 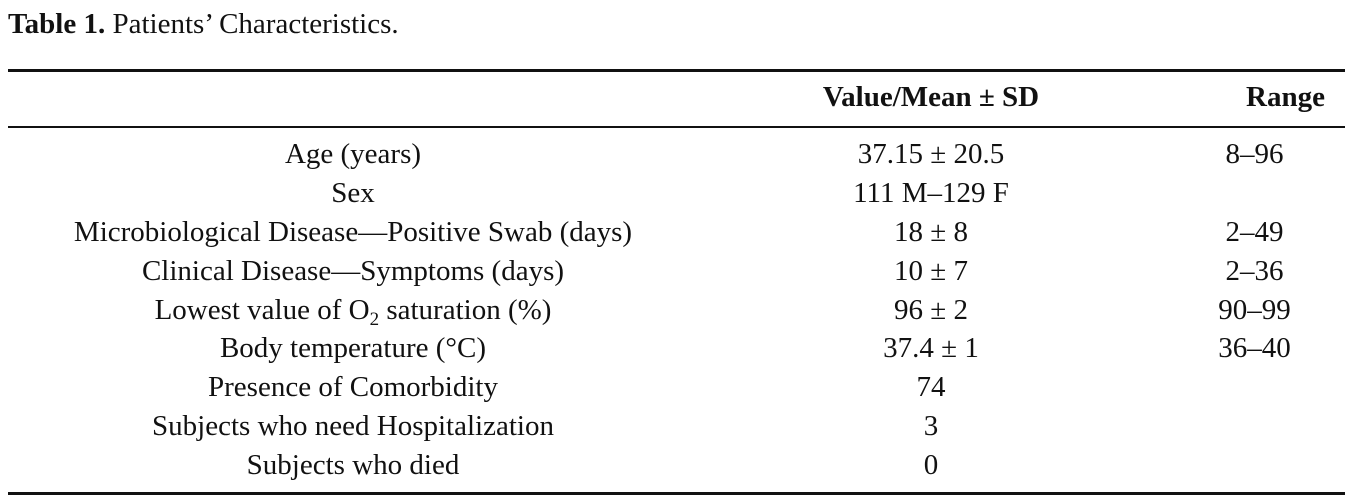 What do you see at coordinates (676, 493) in the screenshot?
I see `table-bottom-rule` at bounding box center [676, 493].